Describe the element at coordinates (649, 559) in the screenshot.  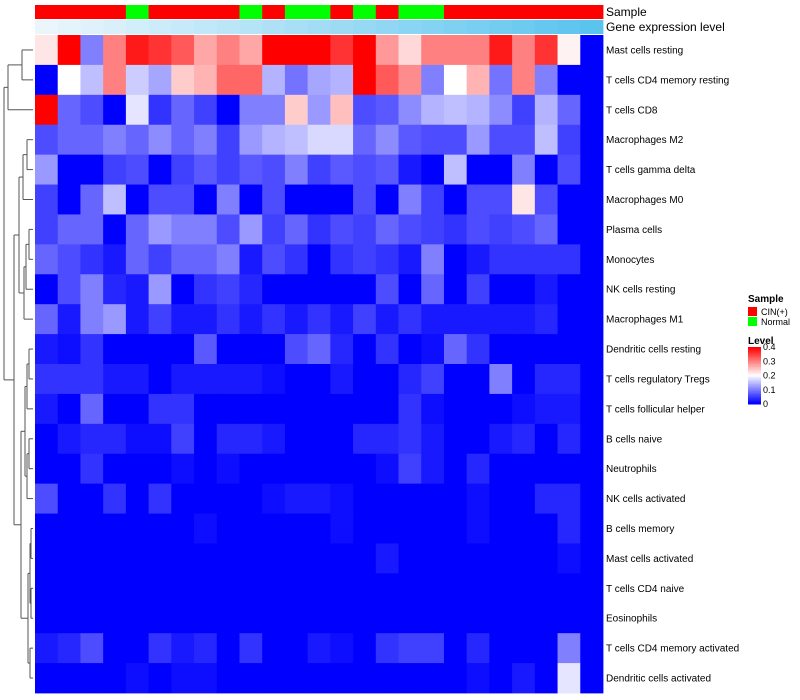
I see `row-label: Mast cells activated` at that location.